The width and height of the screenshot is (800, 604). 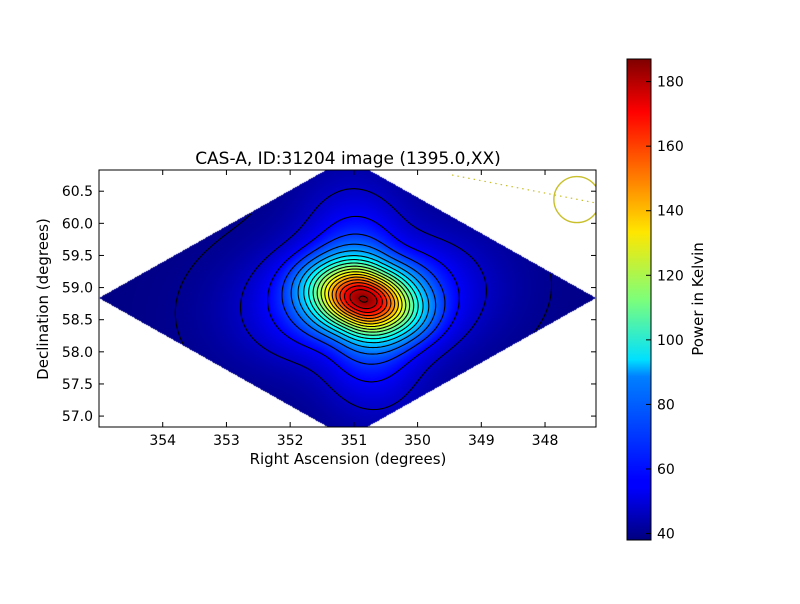 What do you see at coordinates (354, 441) in the screenshot?
I see `x-tick-label: 351` at bounding box center [354, 441].